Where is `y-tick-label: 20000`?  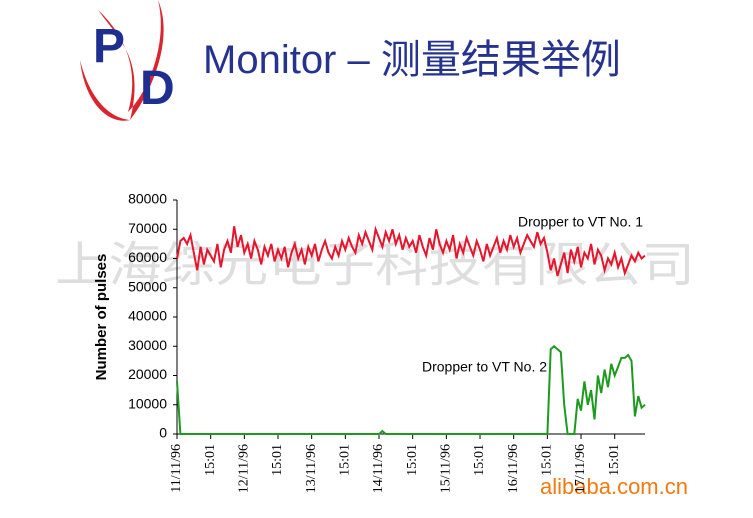 y-tick-label: 20000 is located at coordinates (147, 374).